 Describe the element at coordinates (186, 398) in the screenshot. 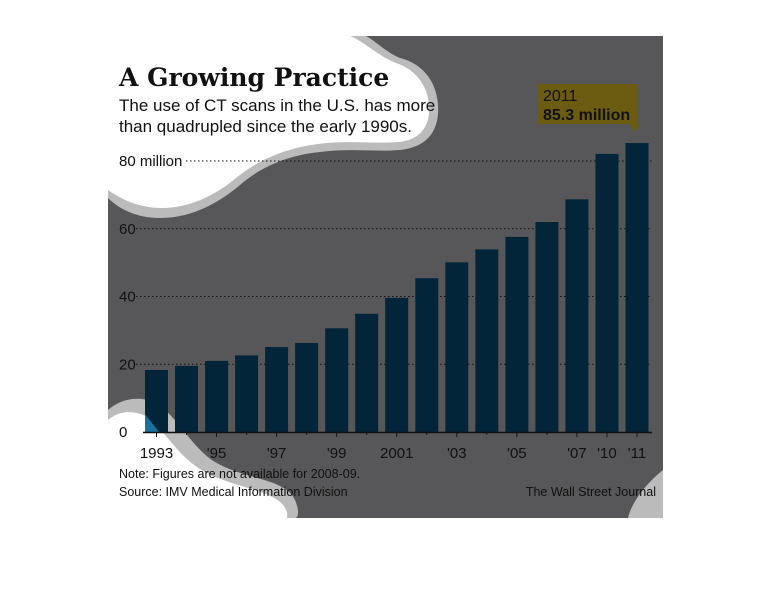

I see `bar-1994` at that location.